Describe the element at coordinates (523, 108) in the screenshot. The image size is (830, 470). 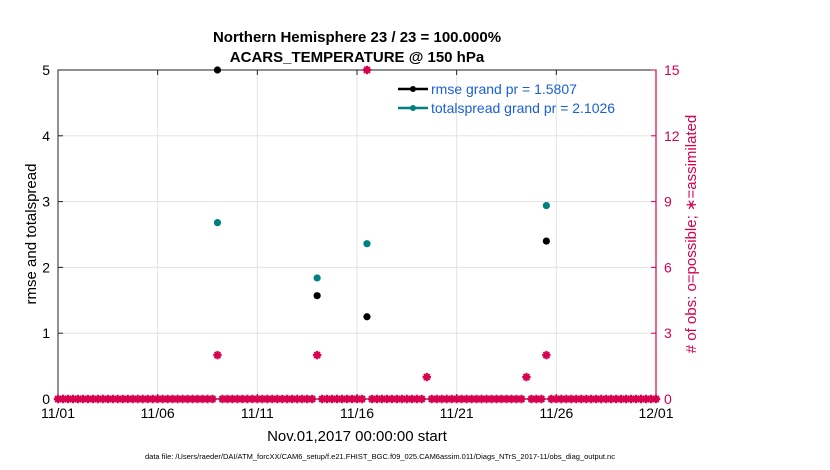
I see `legend-totalspread-label: totalspread grand pr = 2.1026` at that location.